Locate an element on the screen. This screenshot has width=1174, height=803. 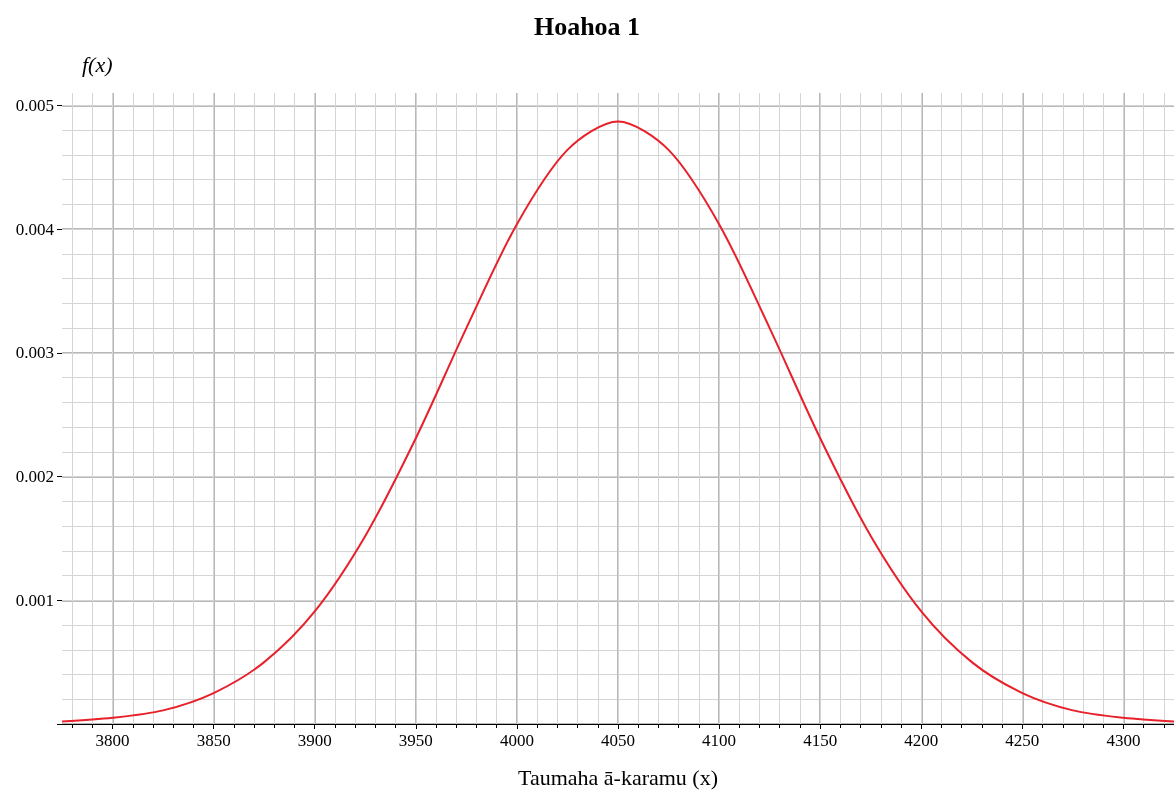
x-tick-label: 3800 is located at coordinates (112, 740).